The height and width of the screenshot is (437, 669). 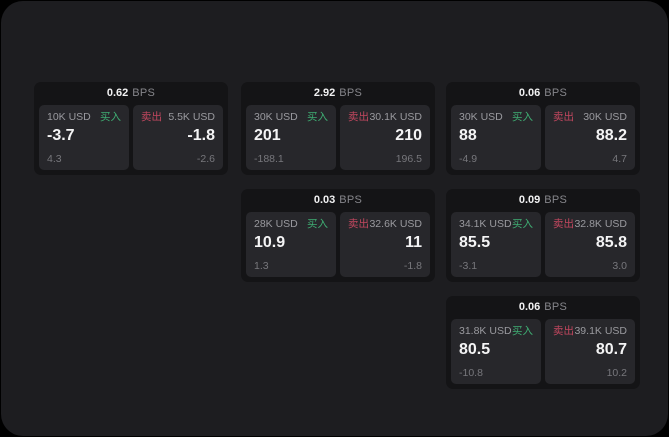 I want to click on sell-panel: 卖出 5.5K USD -1.8 -2.6, so click(x=178, y=137).